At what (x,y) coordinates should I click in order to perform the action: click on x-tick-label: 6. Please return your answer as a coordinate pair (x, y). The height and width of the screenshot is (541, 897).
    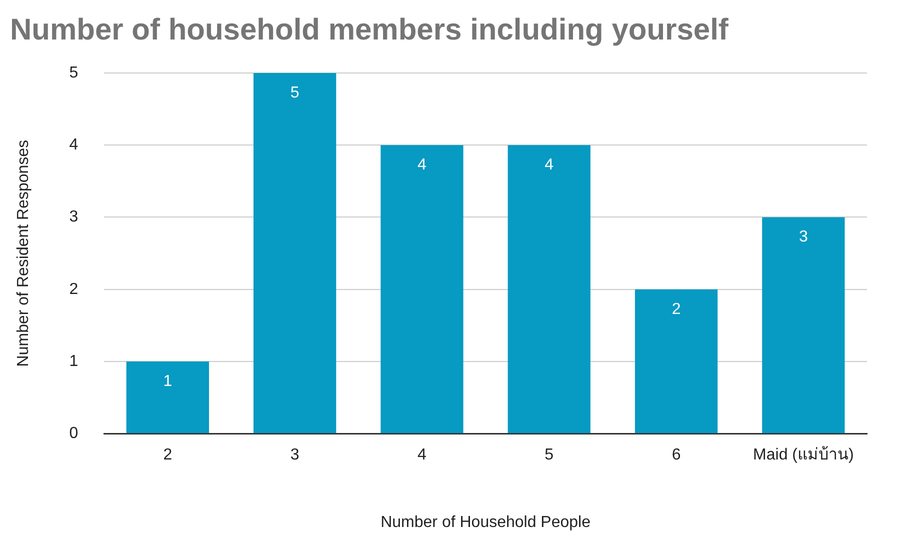
    Looking at the image, I should click on (676, 455).